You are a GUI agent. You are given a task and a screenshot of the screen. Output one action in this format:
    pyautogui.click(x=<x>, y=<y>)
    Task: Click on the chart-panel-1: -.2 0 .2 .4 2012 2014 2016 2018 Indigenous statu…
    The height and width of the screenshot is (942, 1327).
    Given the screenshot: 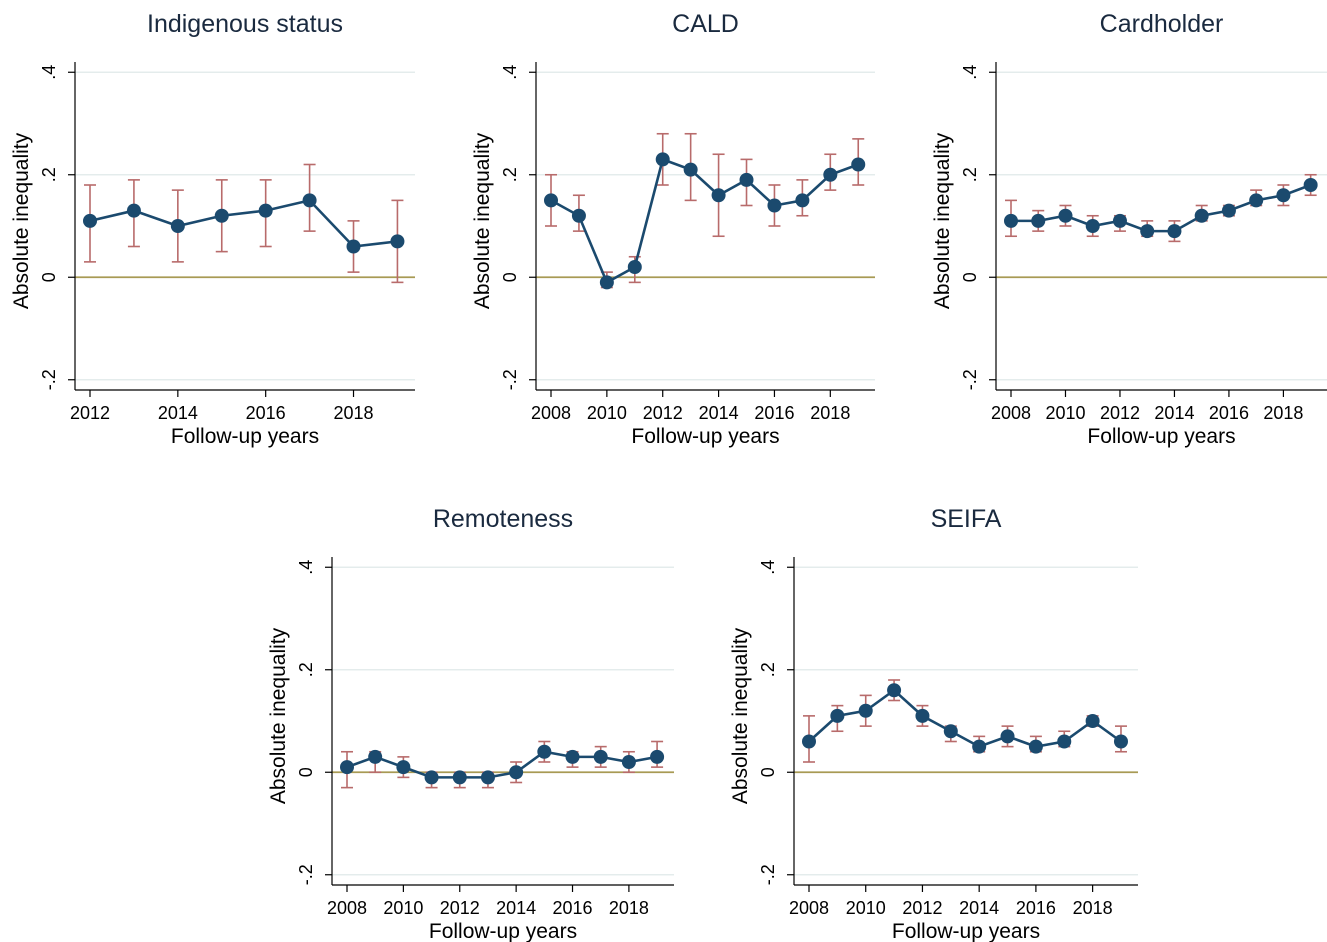 What is the action you would take?
    pyautogui.click(x=212, y=229)
    